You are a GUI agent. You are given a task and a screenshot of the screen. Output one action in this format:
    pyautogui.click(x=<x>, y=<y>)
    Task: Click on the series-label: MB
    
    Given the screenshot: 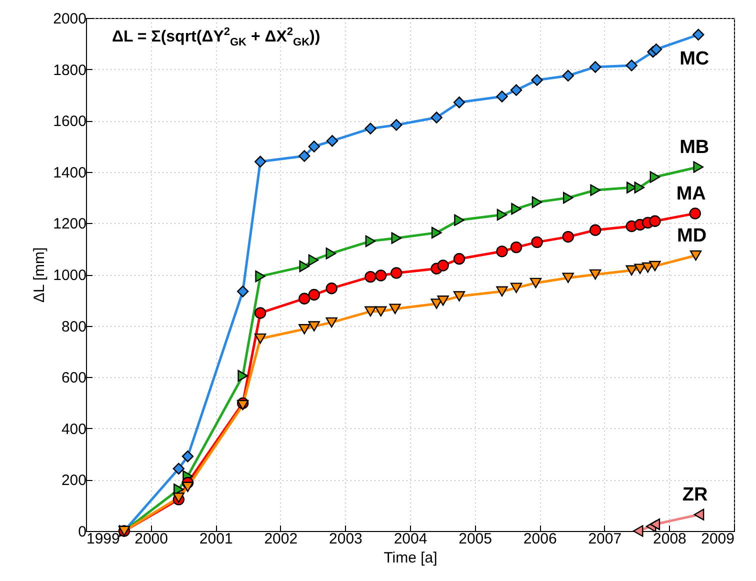 What is the action you would take?
    pyautogui.click(x=695, y=147)
    